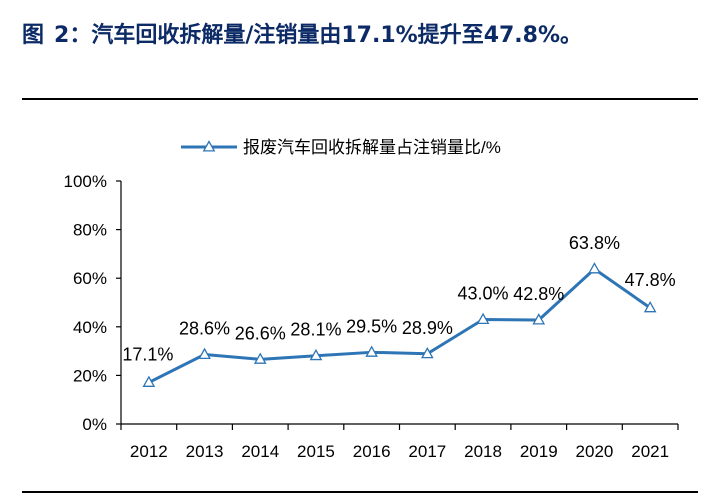  I want to click on x-tick-label: 2019, so click(539, 451).